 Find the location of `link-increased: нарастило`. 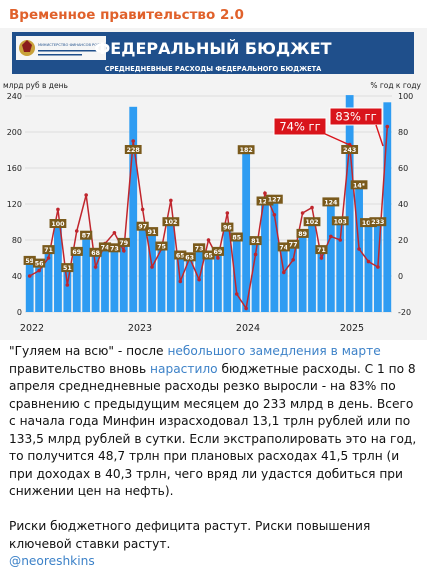

link-increased: нарастило is located at coordinates (184, 368).